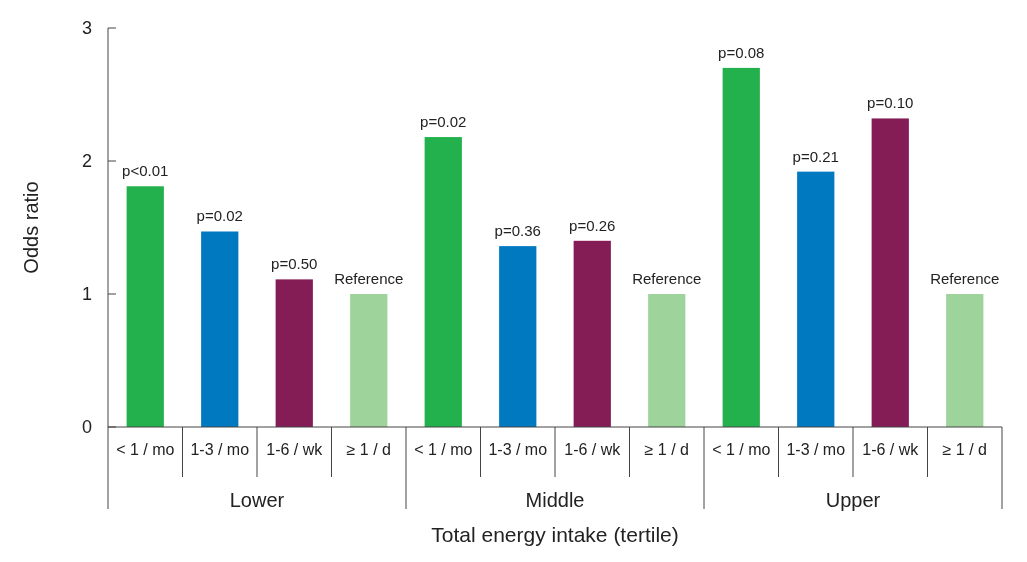 This screenshot has width=1027, height=562. What do you see at coordinates (145, 171) in the screenshot?
I see `annotation: p<0.01` at bounding box center [145, 171].